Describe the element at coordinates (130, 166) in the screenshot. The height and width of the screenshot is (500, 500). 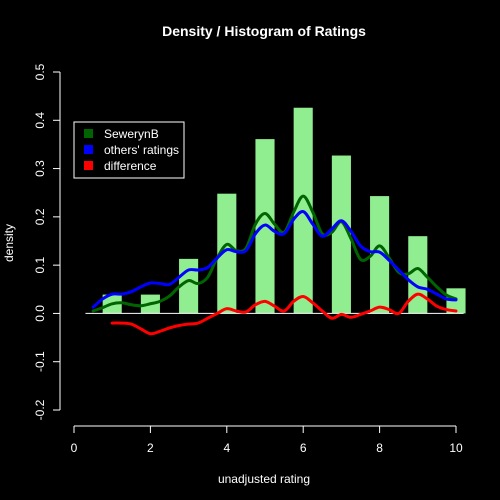
I see `legend-label: difference` at that location.